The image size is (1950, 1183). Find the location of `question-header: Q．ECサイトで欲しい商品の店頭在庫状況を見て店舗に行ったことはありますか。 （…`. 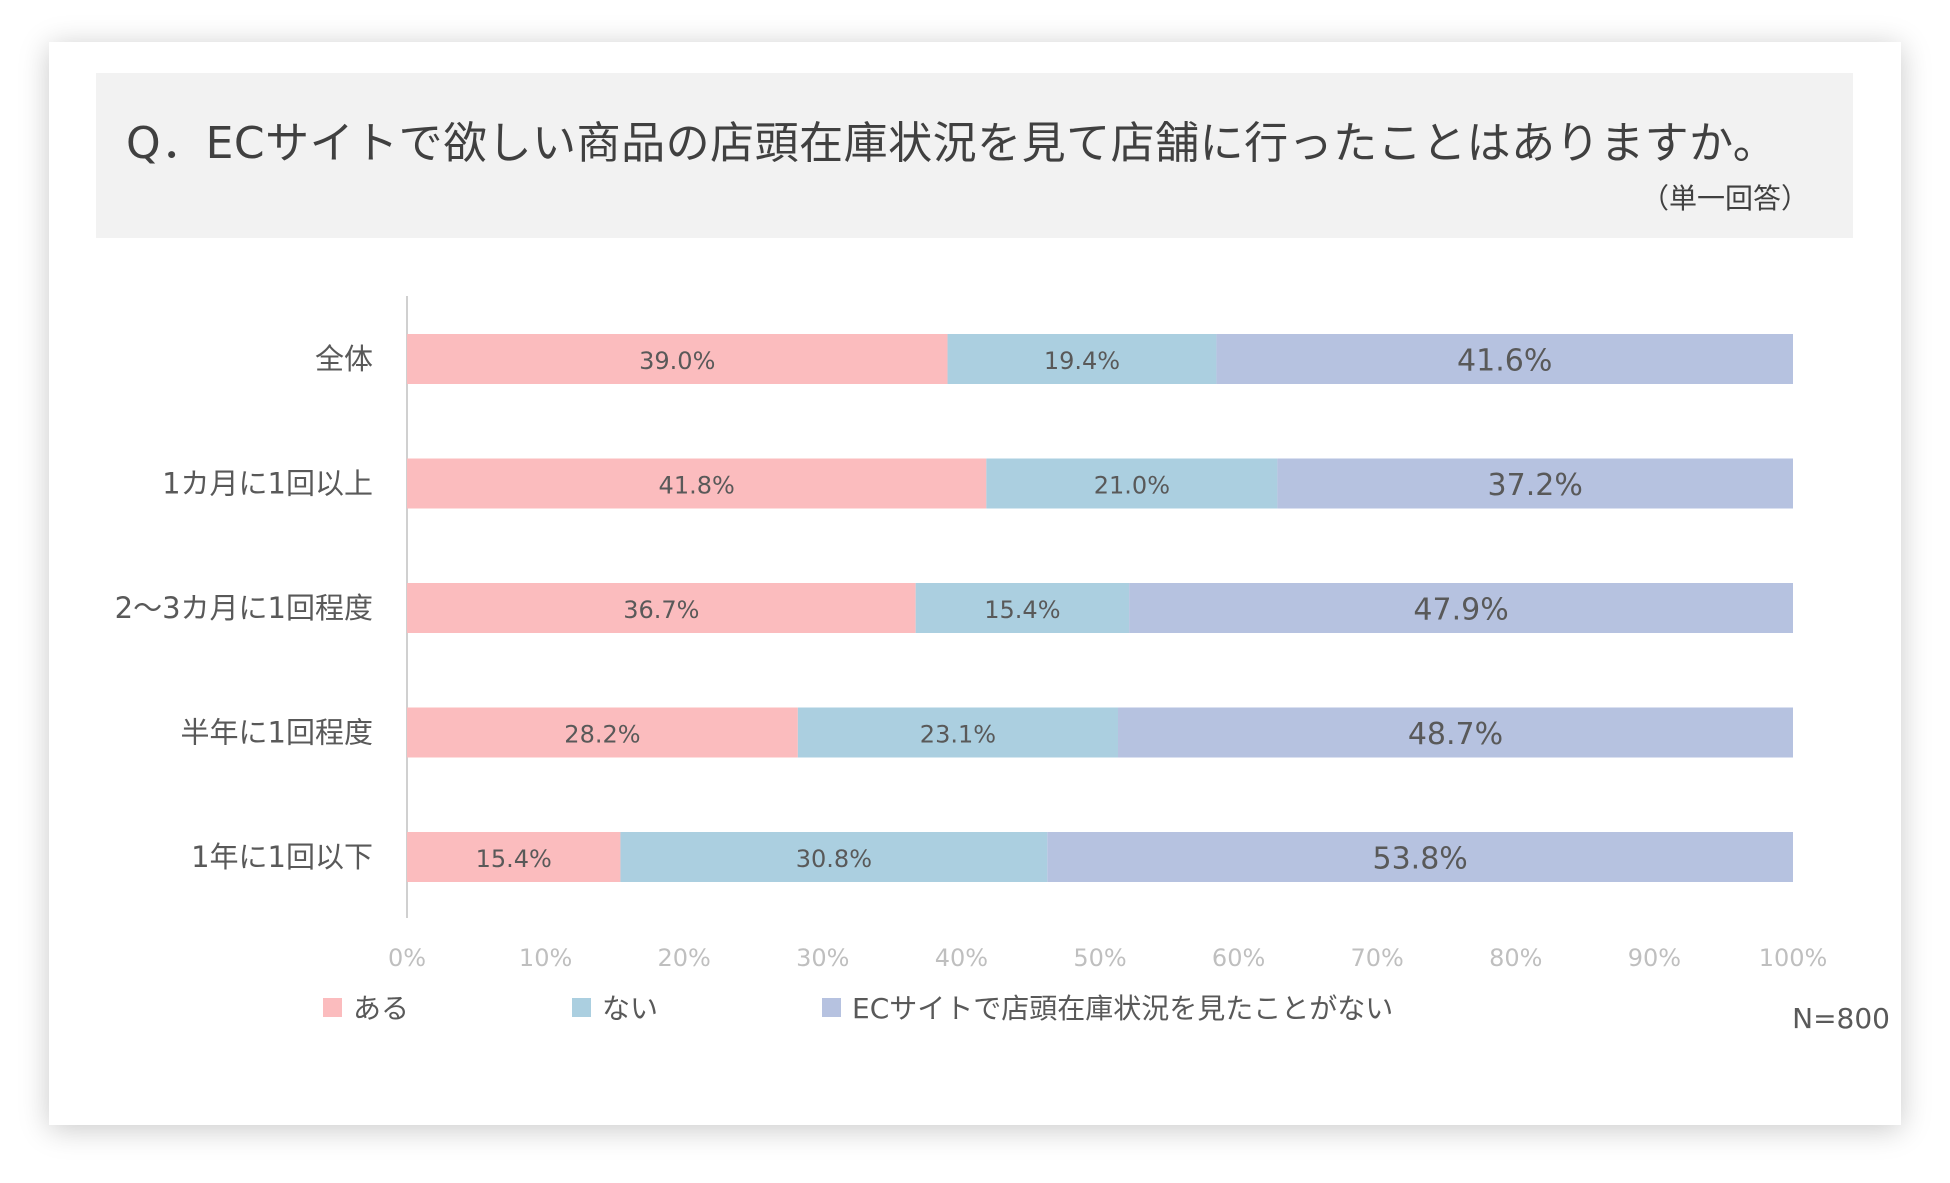

question-header: Q．ECサイトで欲しい商品の店頭在庫状況を見て店舗に行ったことはありますか。 （… is located at coordinates (974, 155).